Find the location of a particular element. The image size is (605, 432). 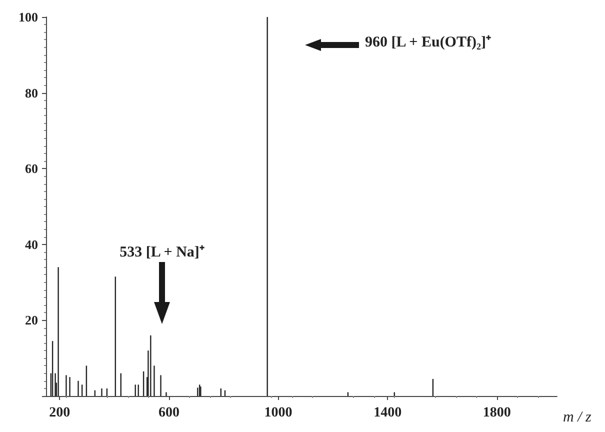

x-tick-label: 600 is located at coordinates (169, 413).